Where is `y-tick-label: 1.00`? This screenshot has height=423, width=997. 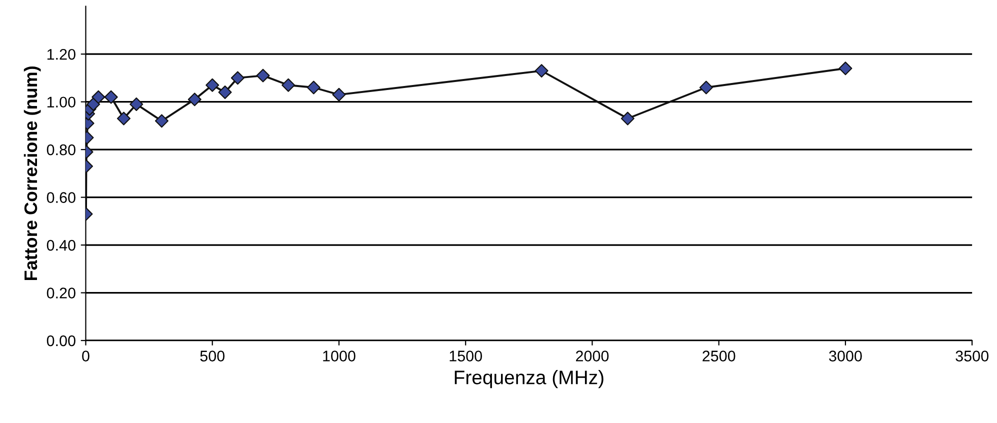
y-tick-label: 1.00 is located at coordinates (61, 102).